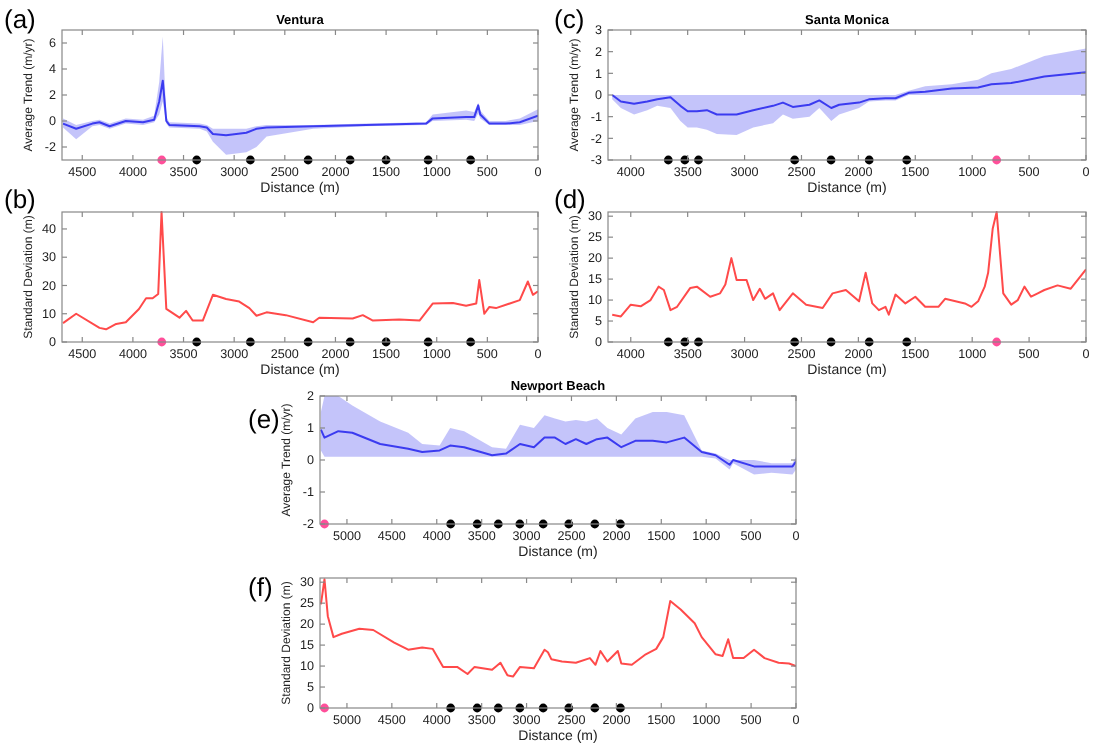 This screenshot has width=1100, height=748. What do you see at coordinates (264, 419) in the screenshot?
I see `text: (e)` at bounding box center [264, 419].